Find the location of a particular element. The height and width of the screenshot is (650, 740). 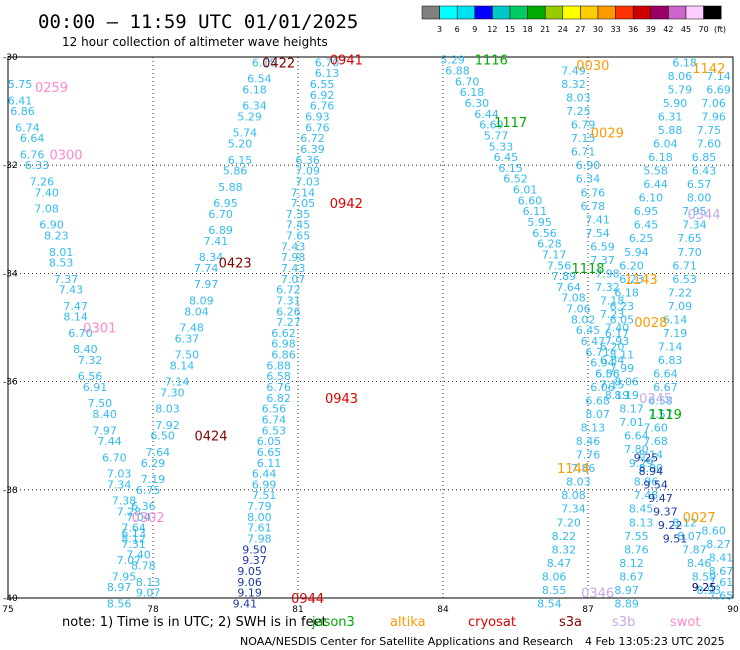

wave-height-point: 6.71 is located at coordinates (684, 265).